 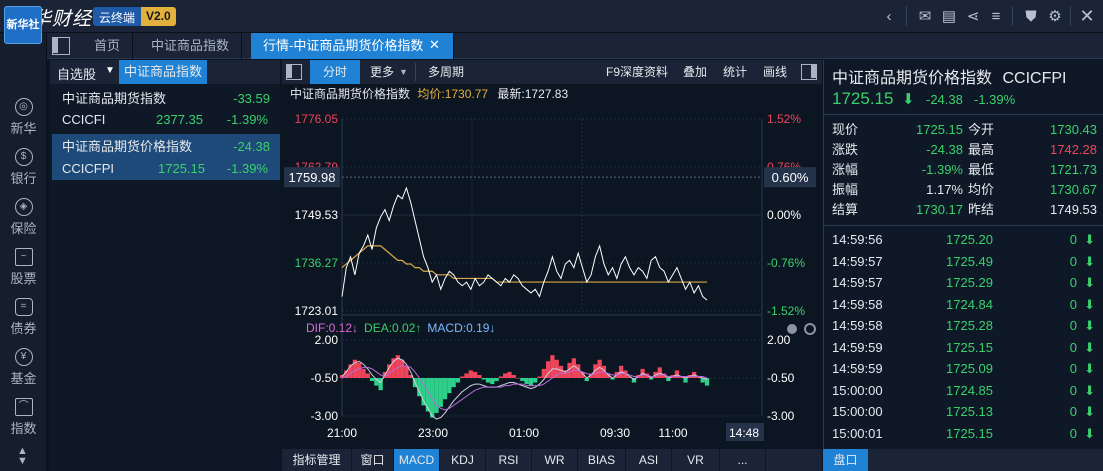 I want to click on nav-item-bond: = 债券, so click(x=23, y=315).